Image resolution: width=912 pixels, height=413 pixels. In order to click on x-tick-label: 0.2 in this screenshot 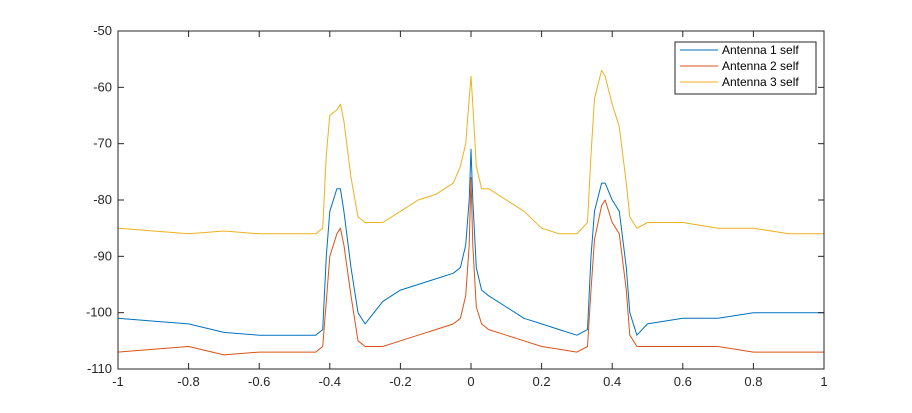, I will do `click(542, 381)`.